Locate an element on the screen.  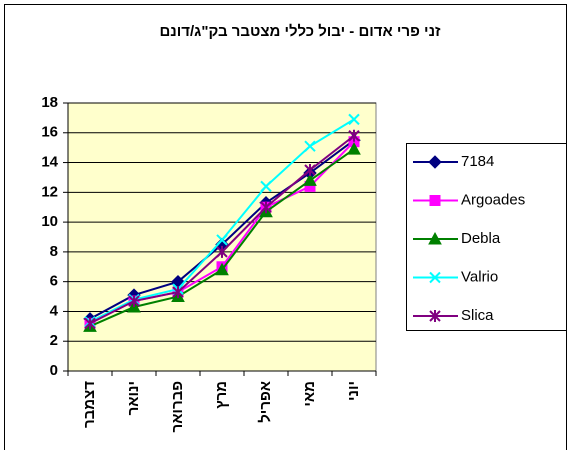
x-tick-label: דצמבר is located at coordinates (89, 404).